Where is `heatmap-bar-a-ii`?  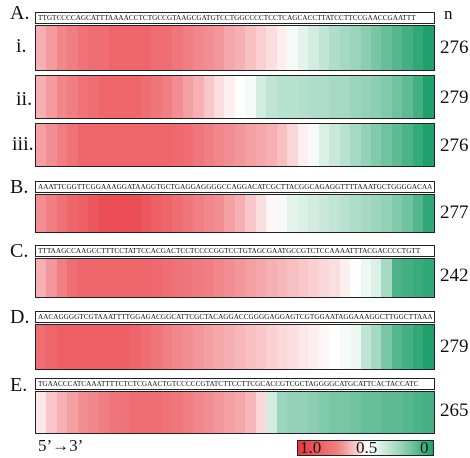
heatmap-bar-a-ii is located at coordinates (235, 97).